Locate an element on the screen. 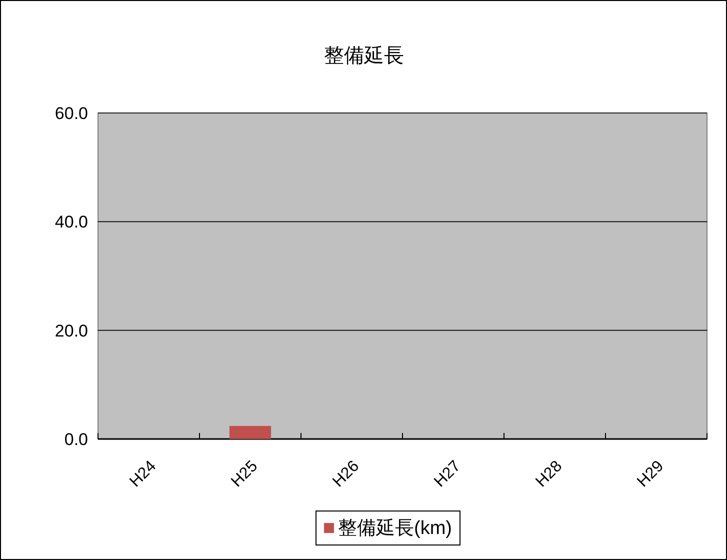 Image resolution: width=727 pixels, height=560 pixels. x-tick-label: H28 is located at coordinates (549, 474).